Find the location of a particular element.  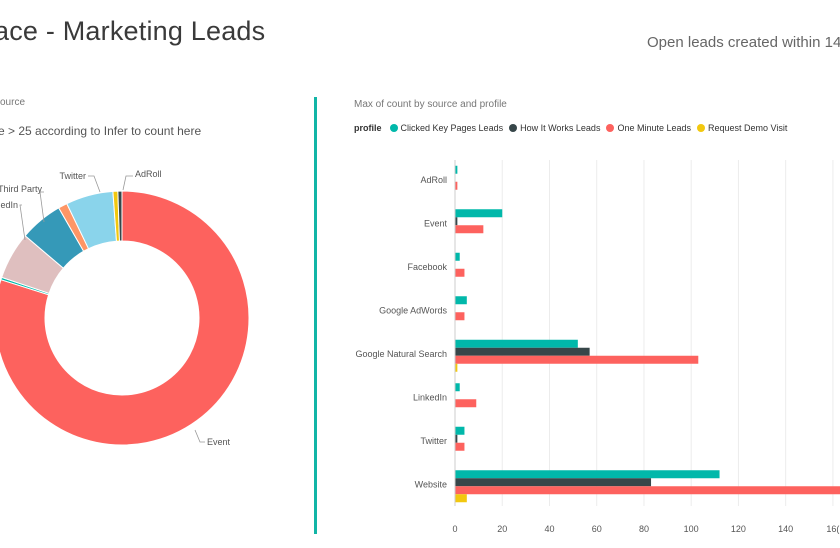

category-label-website: Website is located at coordinates (431, 484).